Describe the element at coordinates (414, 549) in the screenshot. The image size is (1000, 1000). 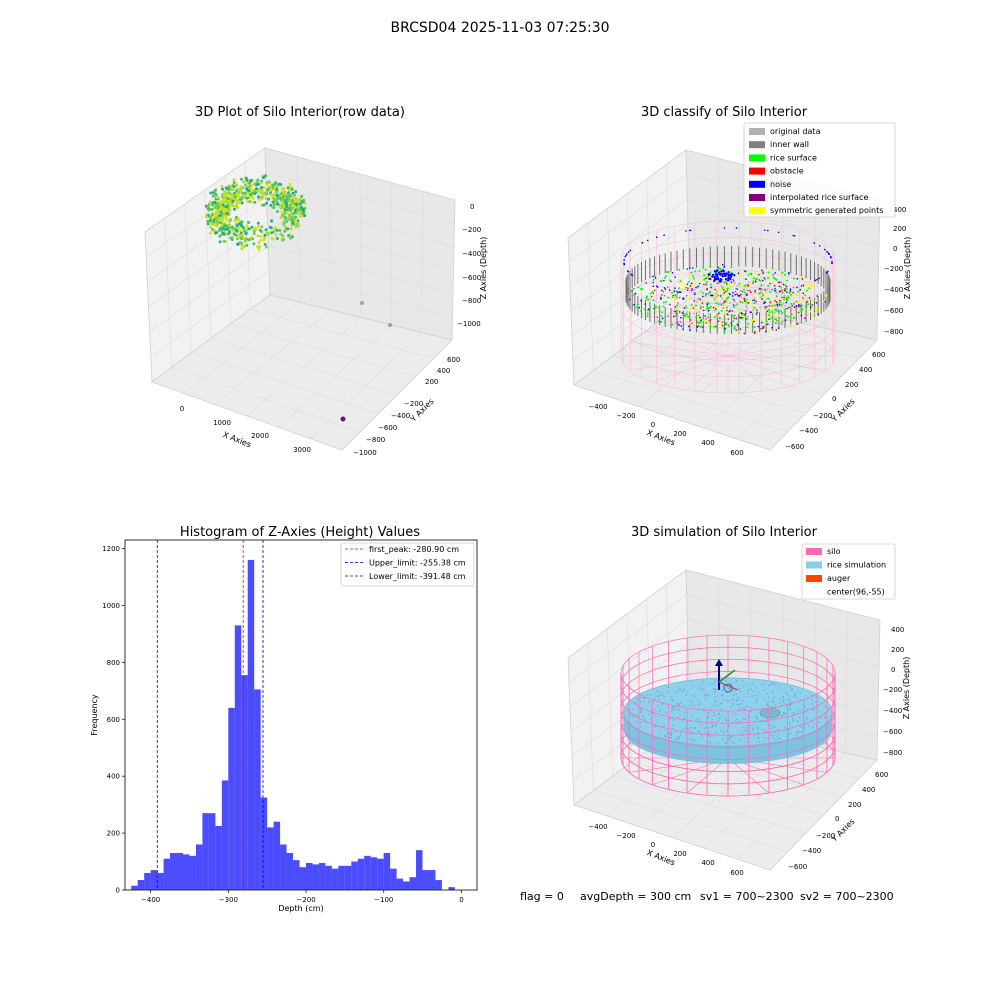
I see `histogram-legend-label: first_peak: -280.90 cm` at that location.